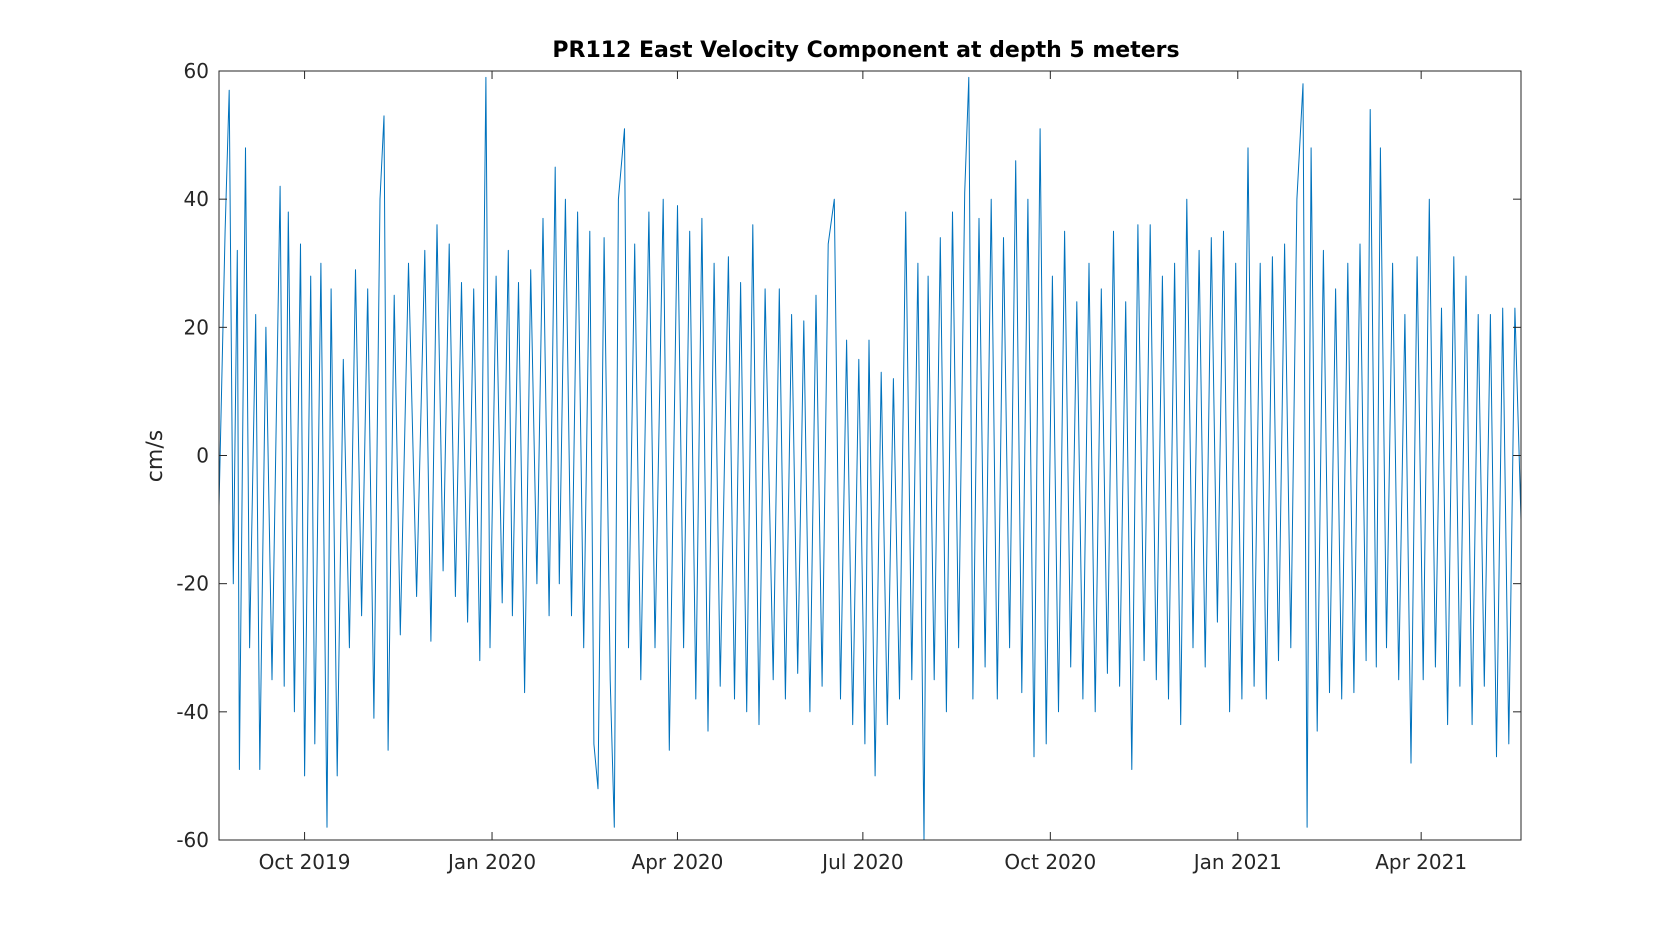  I want to click on x-tick-label: Apr 2020, so click(678, 862).